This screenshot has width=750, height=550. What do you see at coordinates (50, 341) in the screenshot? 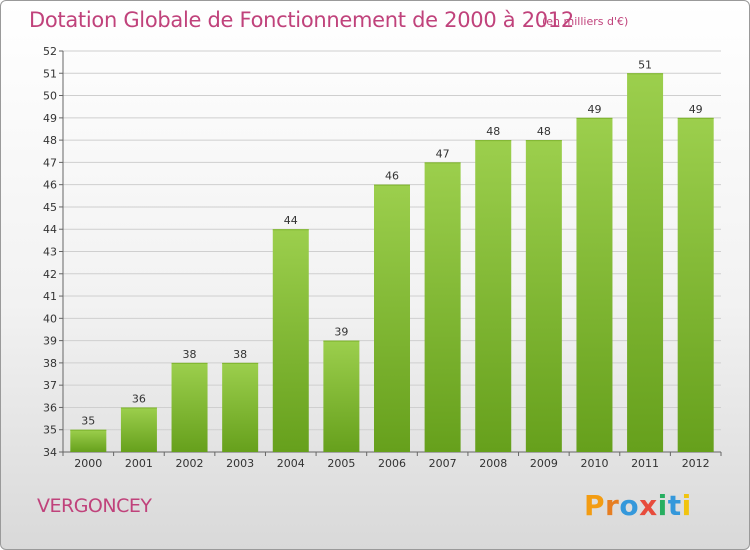
I see `y-tick-label: 39` at bounding box center [50, 341].